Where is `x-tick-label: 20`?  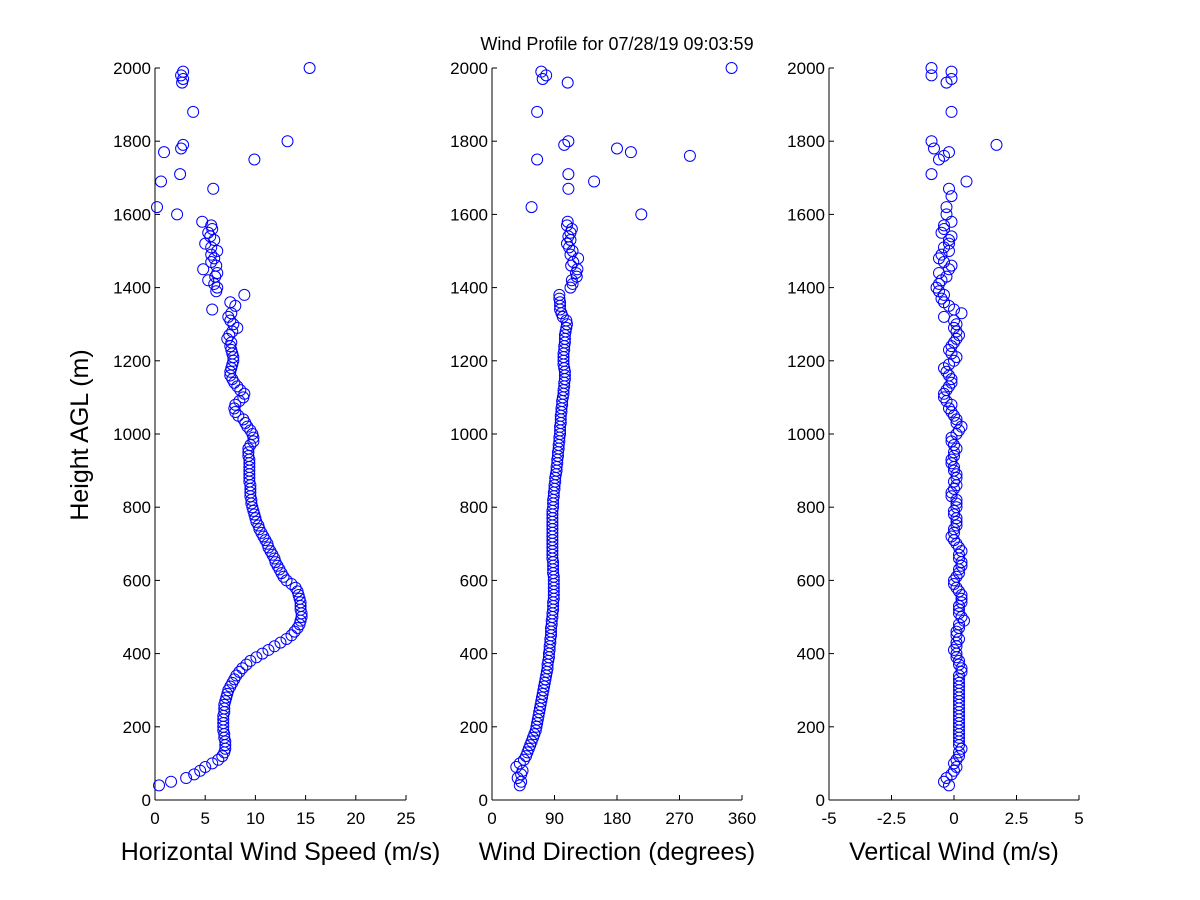 x-tick-label: 20 is located at coordinates (355, 818).